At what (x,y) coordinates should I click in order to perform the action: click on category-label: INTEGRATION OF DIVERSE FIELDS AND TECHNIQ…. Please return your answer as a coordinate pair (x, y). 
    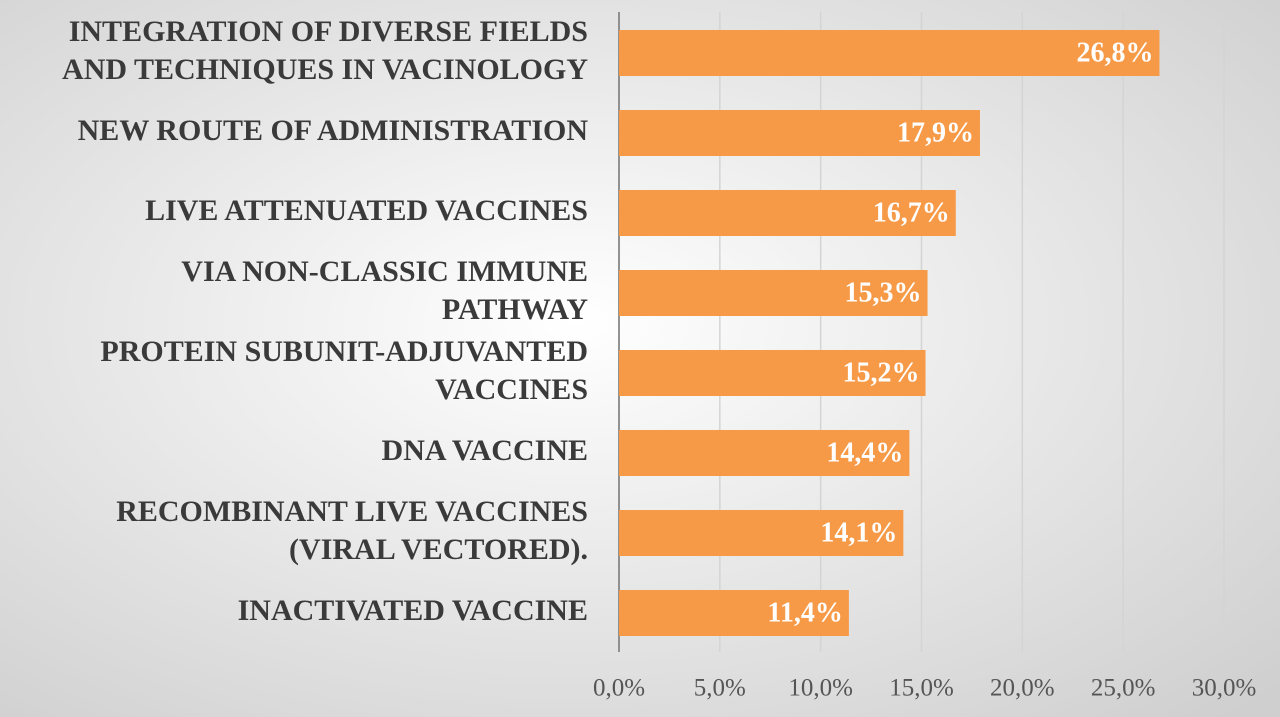
    Looking at the image, I should click on (325, 50).